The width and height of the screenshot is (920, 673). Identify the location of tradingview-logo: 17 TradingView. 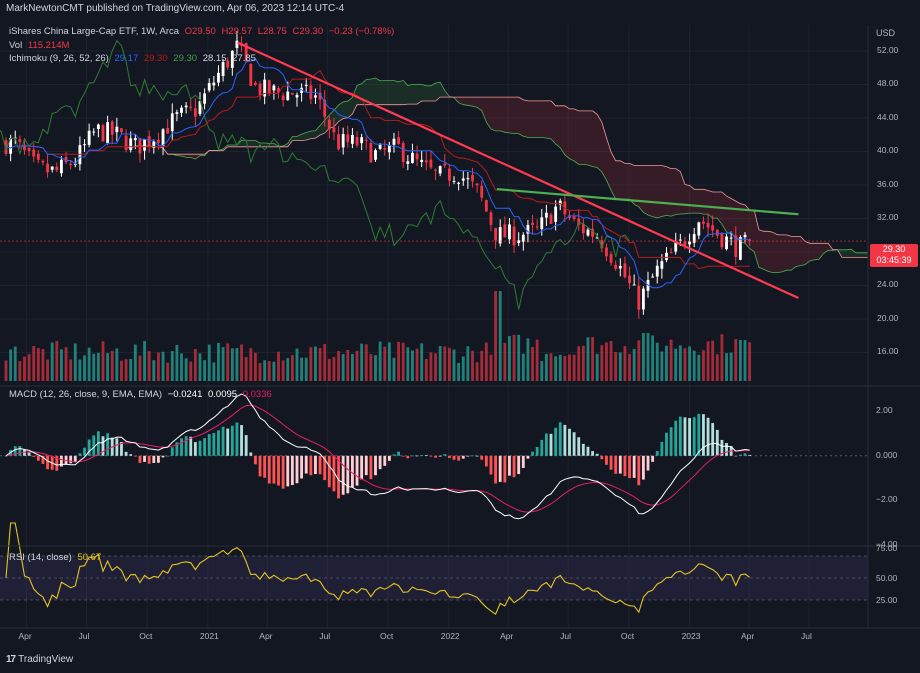
(39, 659).